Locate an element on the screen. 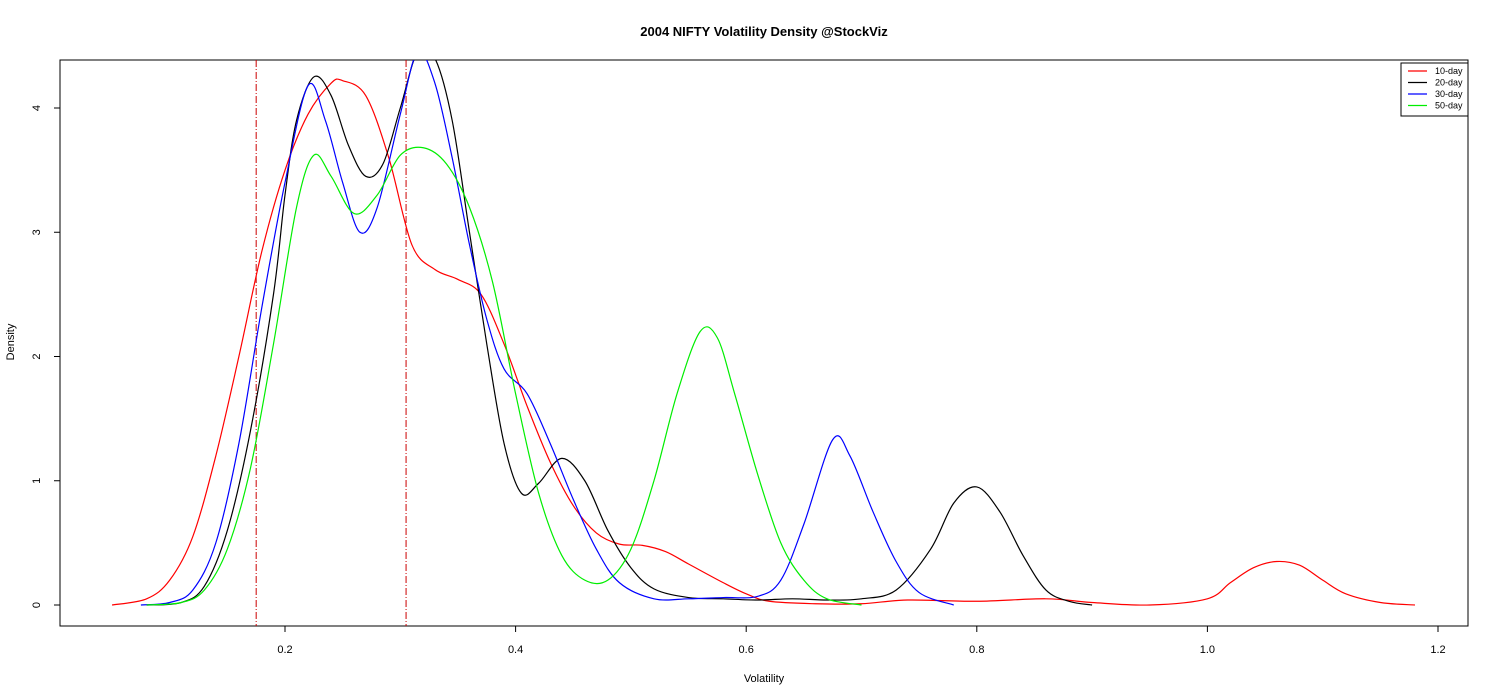 The height and width of the screenshot is (700, 1500). legend-label-50-day: 50-day is located at coordinates (1449, 106).